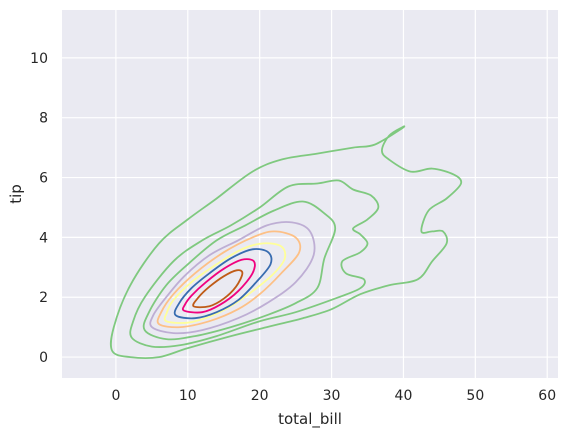 The image size is (566, 437). Describe the element at coordinates (43, 238) in the screenshot. I see `y-tick-label: 4` at that location.